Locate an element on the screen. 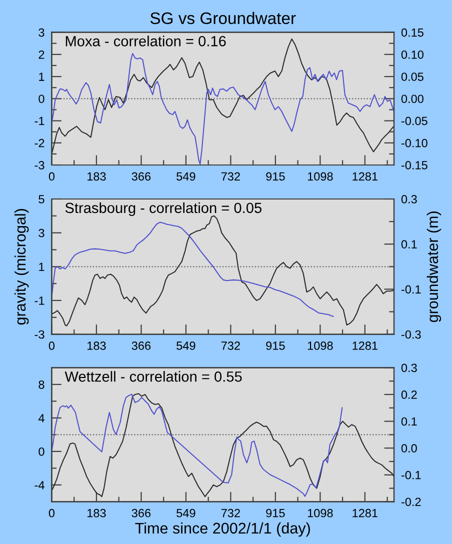  x-axis-title: Time since 2002/1/1 (day) is located at coordinates (222, 529).